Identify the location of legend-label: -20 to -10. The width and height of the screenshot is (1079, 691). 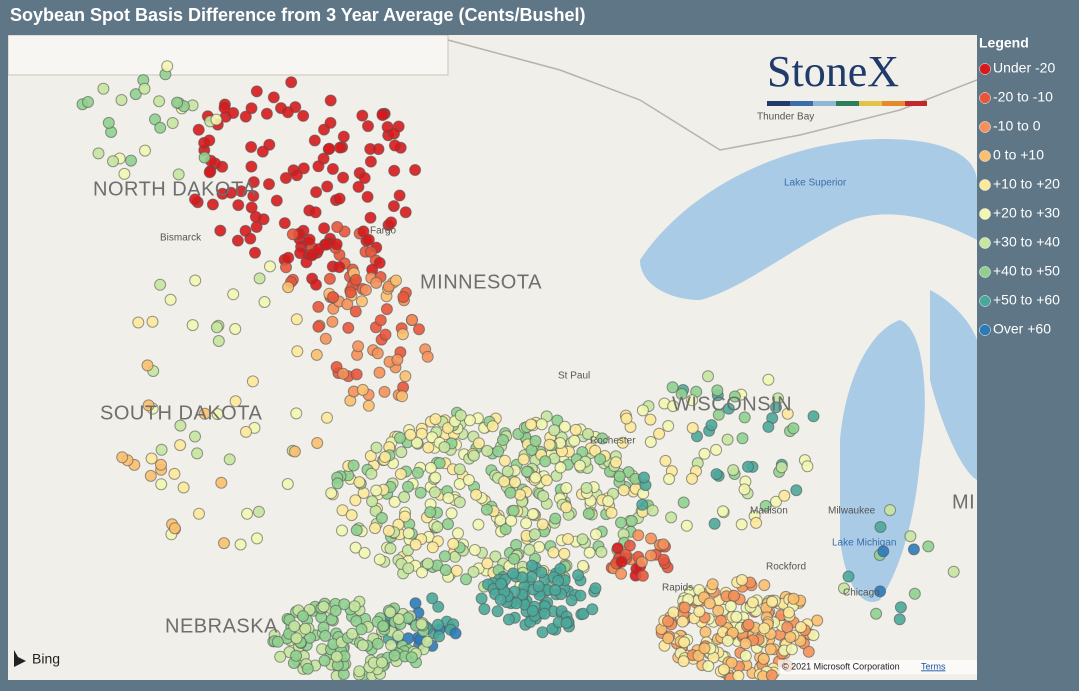
(1023, 97).